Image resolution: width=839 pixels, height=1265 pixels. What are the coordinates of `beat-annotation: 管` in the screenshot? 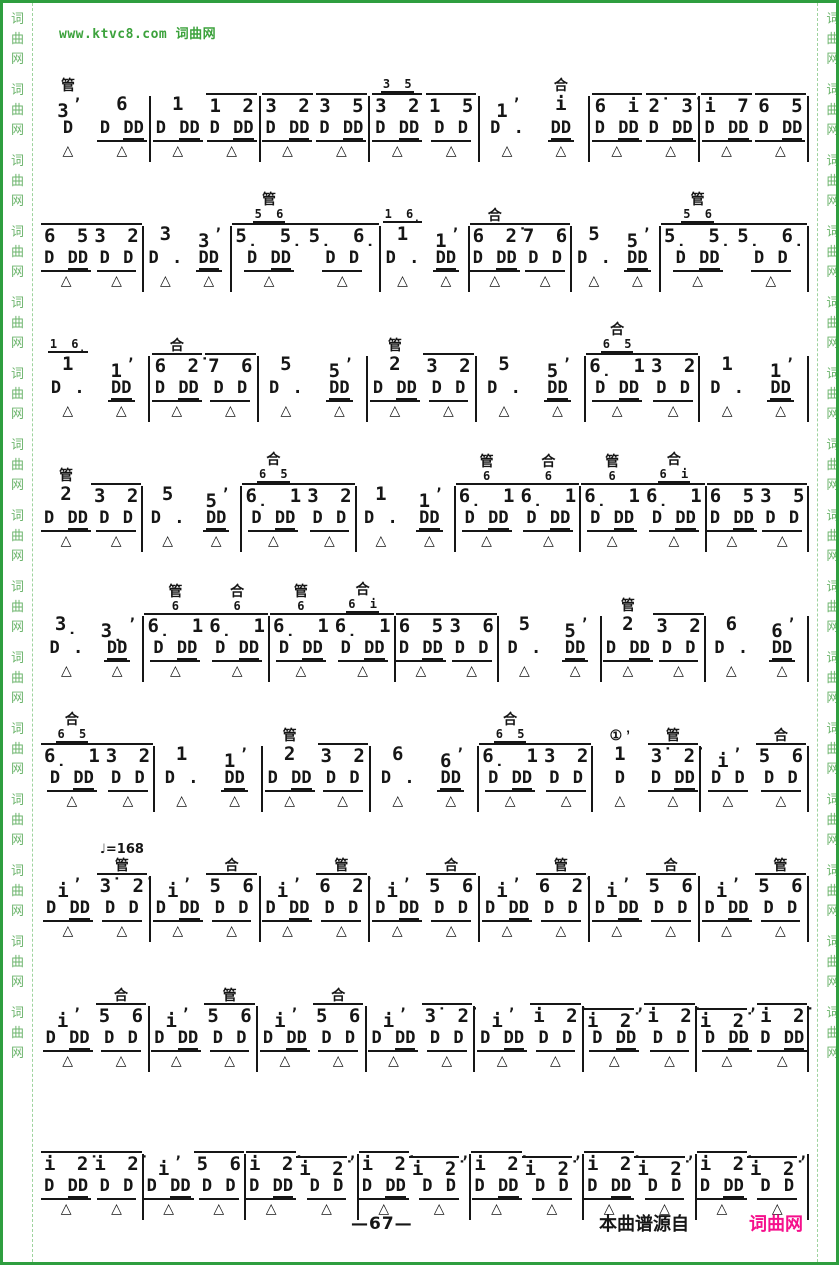 It's located at (341, 854).